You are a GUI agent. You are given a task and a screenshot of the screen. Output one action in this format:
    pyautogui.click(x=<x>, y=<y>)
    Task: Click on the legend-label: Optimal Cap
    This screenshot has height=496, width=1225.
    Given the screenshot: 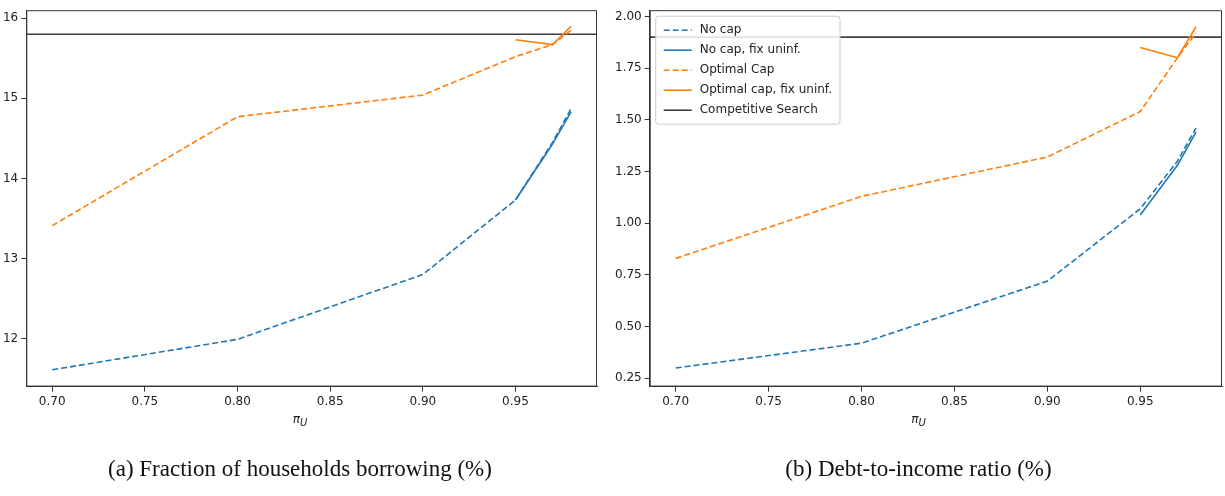 What is the action you would take?
    pyautogui.click(x=737, y=69)
    